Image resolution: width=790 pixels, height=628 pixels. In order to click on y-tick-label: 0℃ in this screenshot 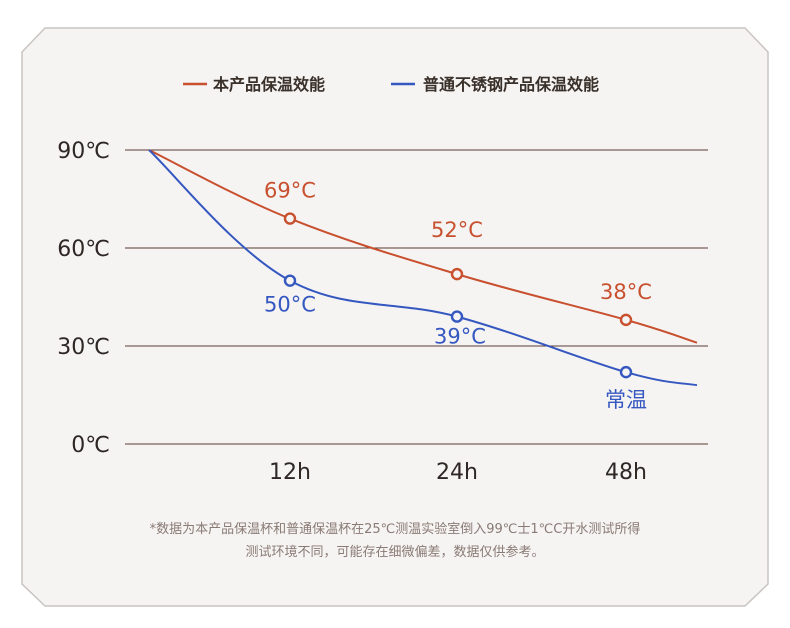, I will do `click(90, 445)`.